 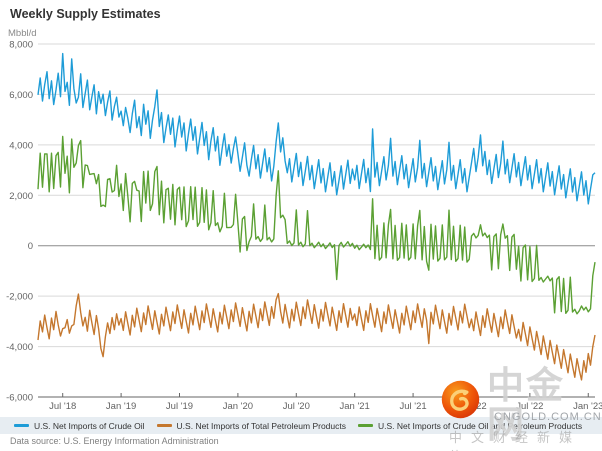 I want to click on chart-title: Weekly Supply Estimates, so click(x=85, y=14).